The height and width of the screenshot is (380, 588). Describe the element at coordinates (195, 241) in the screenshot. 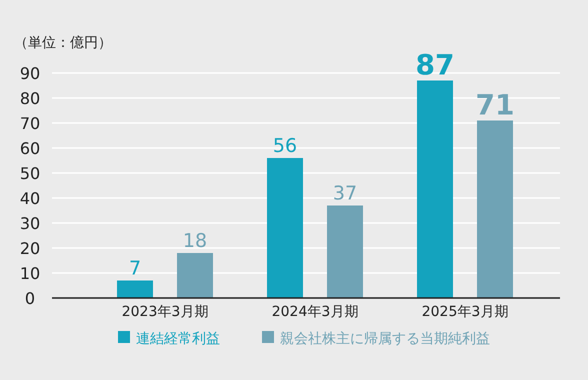

I see `data-label: 18` at that location.